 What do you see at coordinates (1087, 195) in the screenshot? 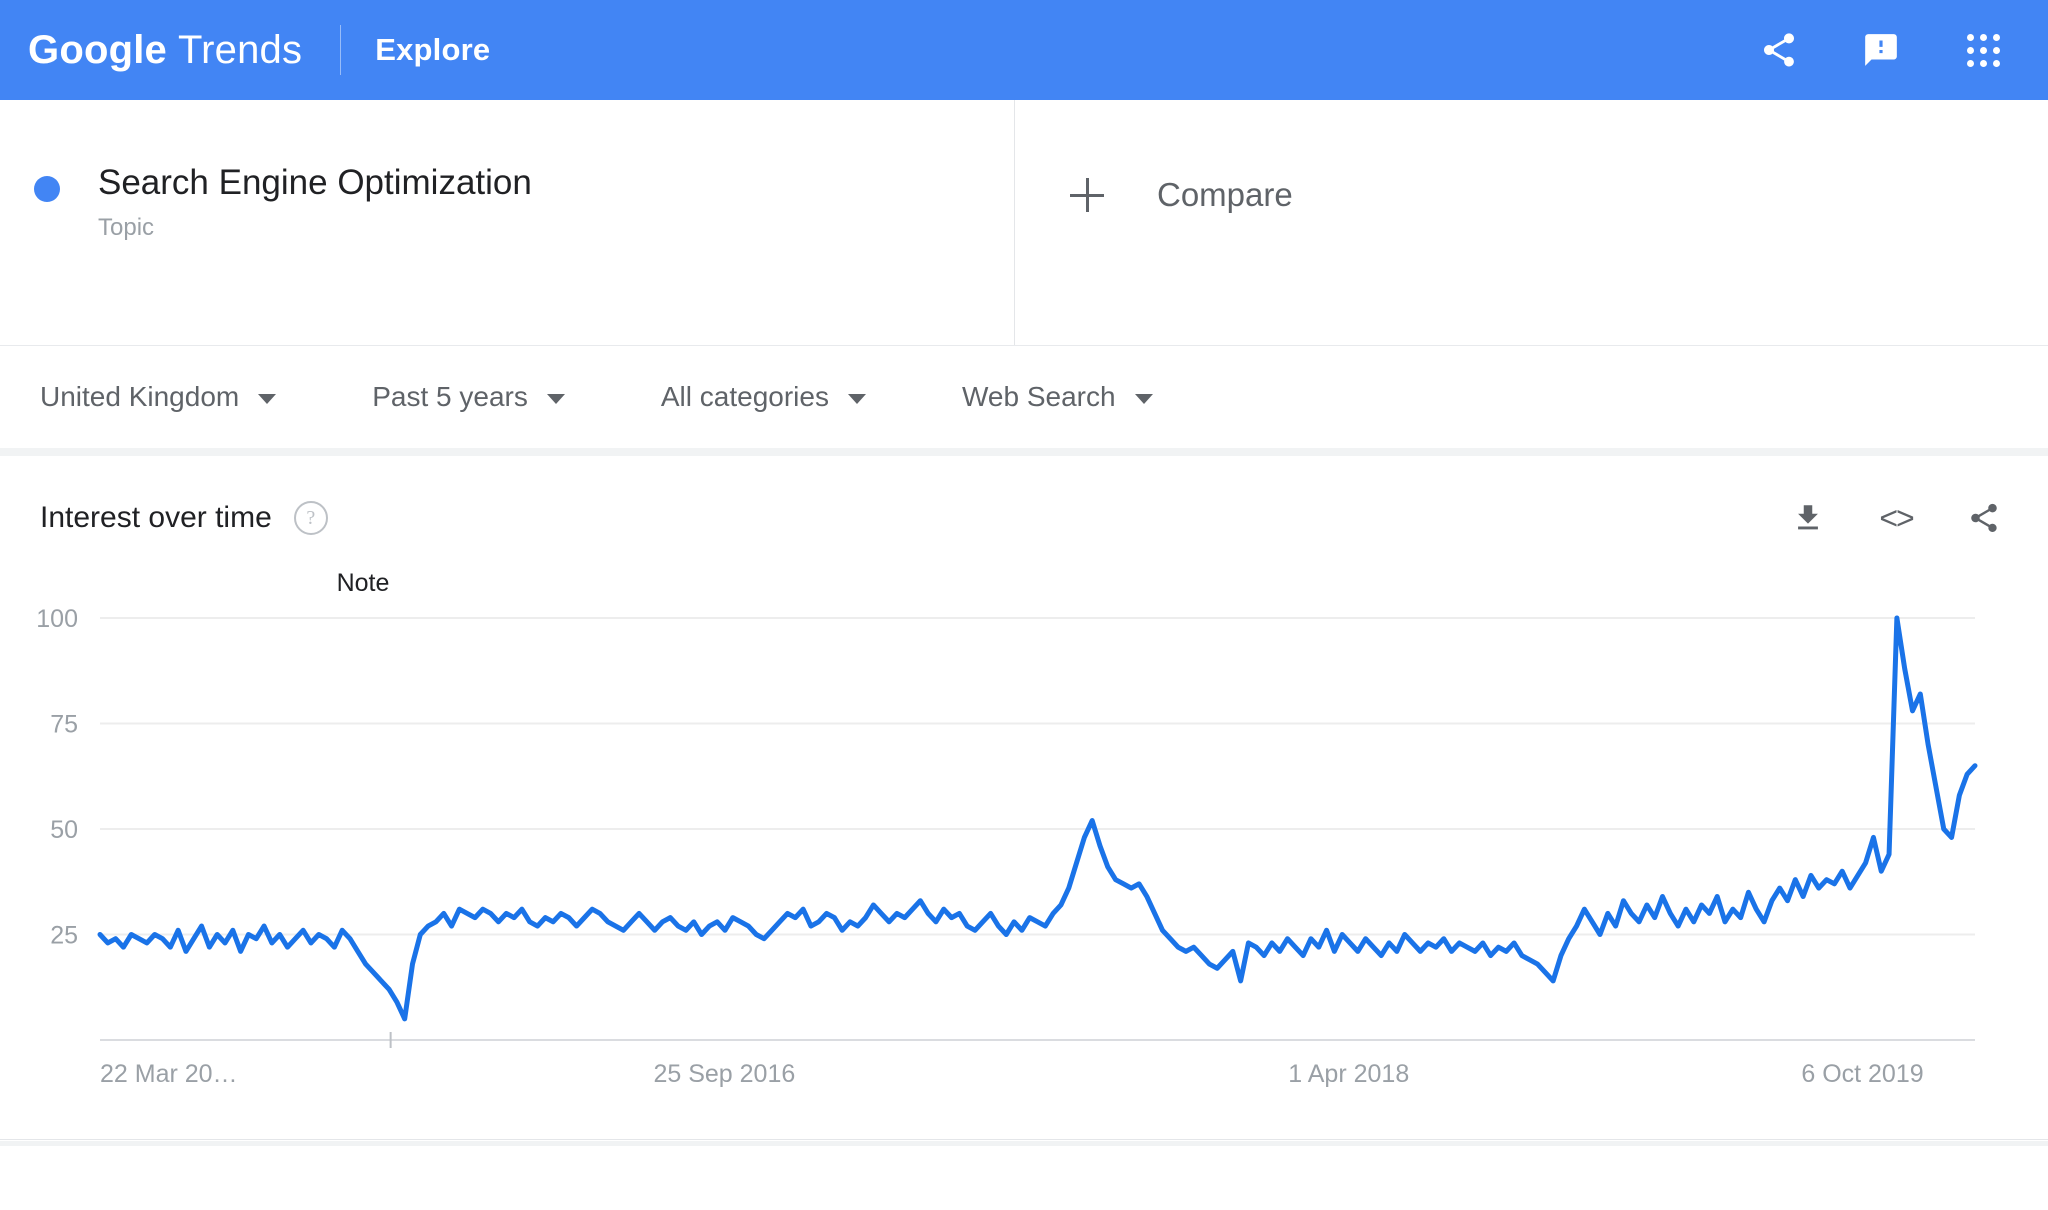
I see `plus-icon` at bounding box center [1087, 195].